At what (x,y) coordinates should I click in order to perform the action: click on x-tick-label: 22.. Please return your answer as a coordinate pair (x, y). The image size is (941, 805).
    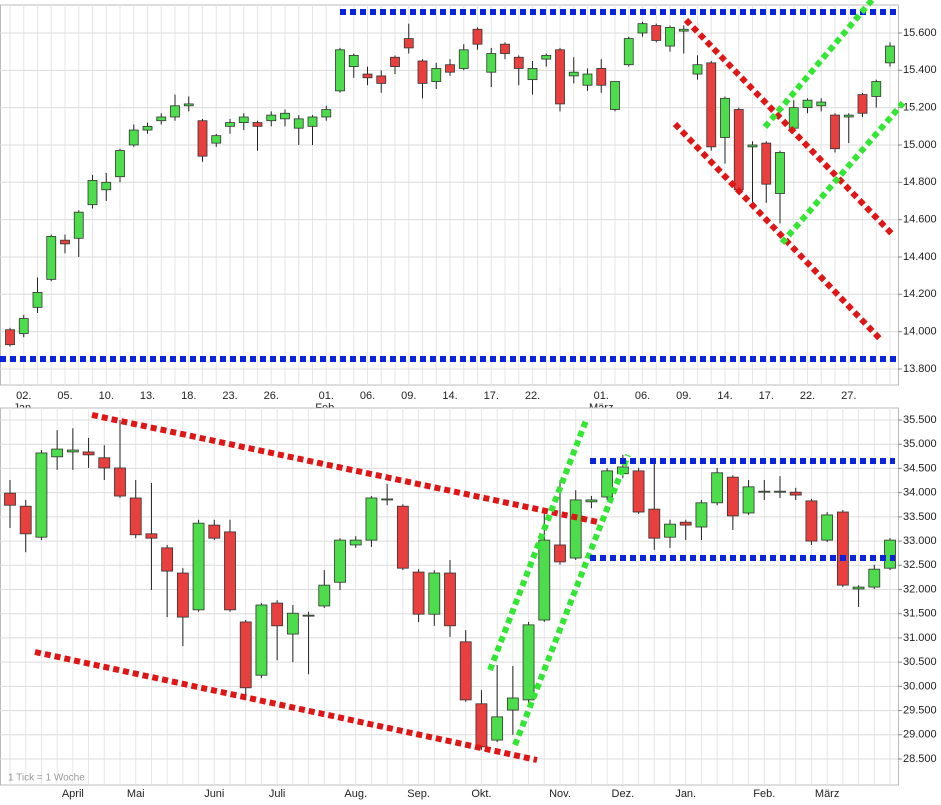
    Looking at the image, I should click on (807, 396).